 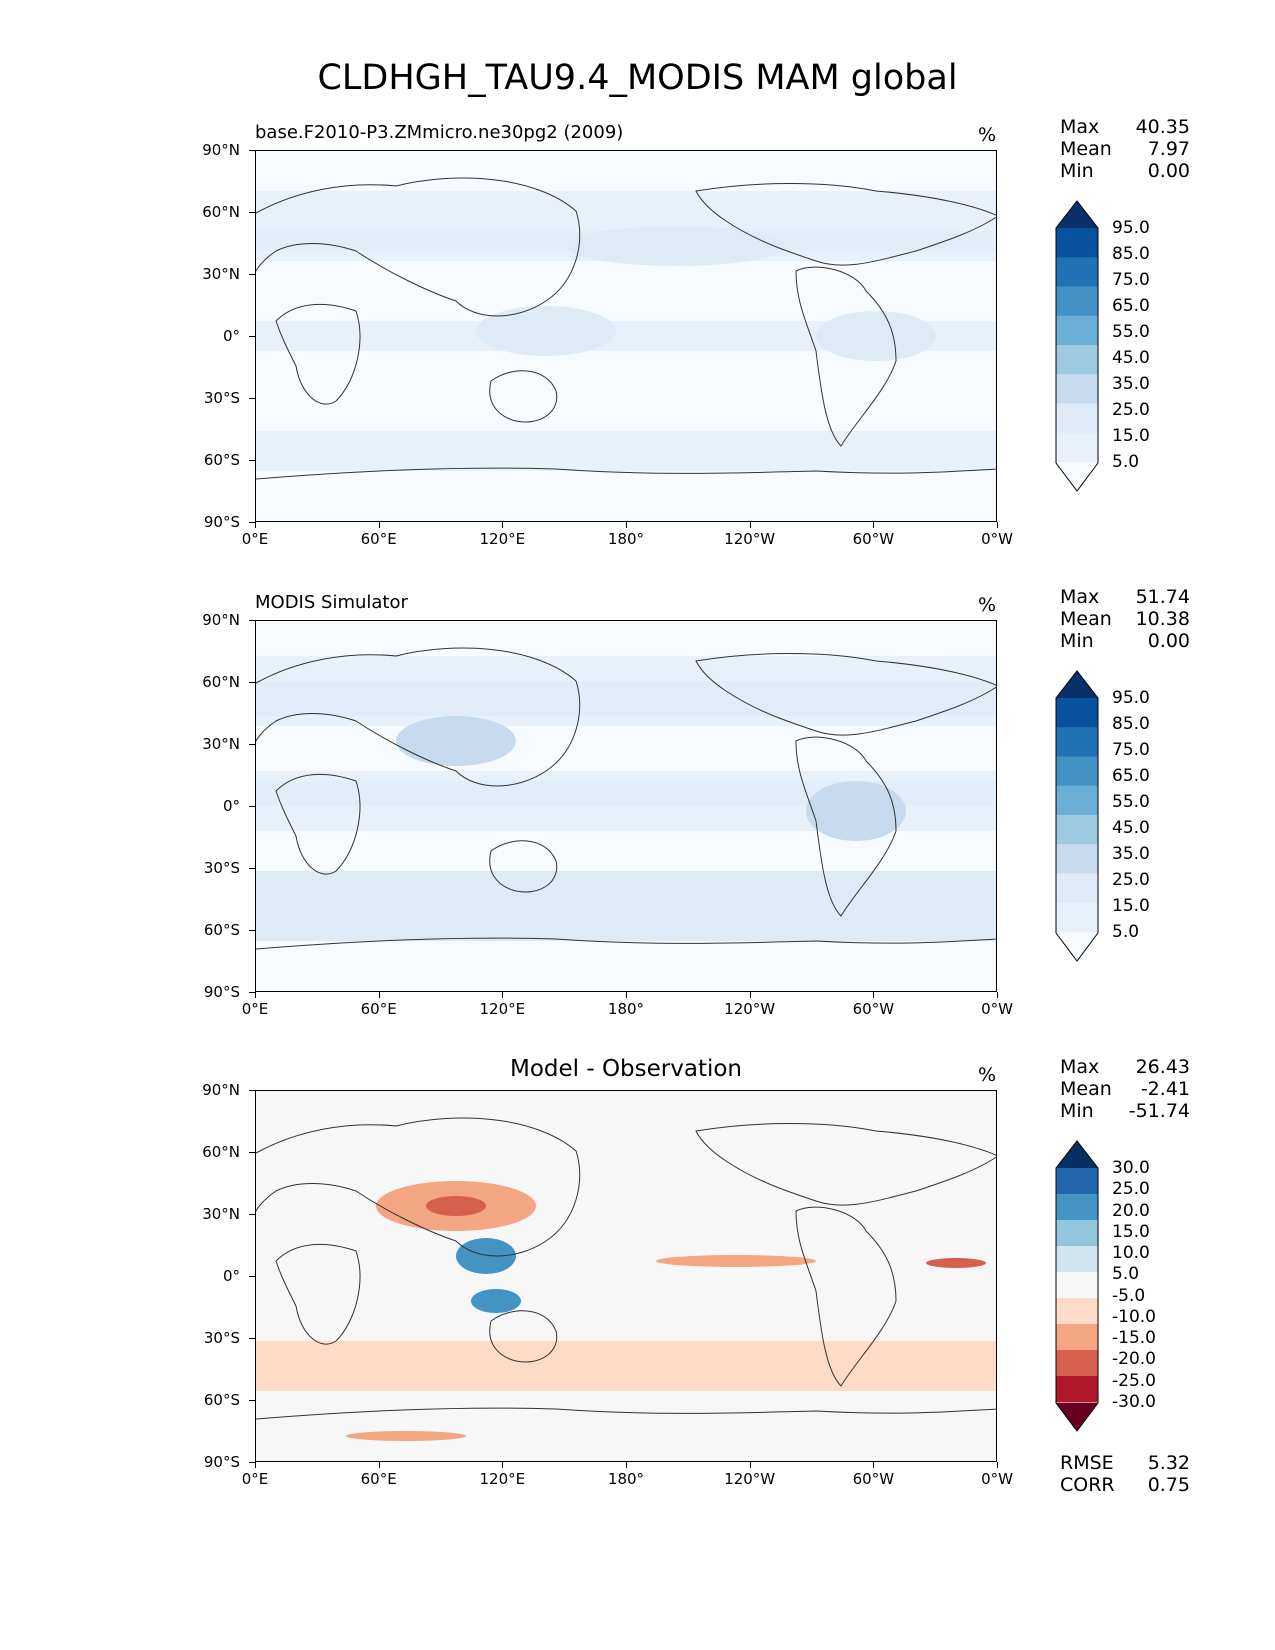 What do you see at coordinates (1087, 1463) in the screenshot?
I see `metric-label: RMSE` at bounding box center [1087, 1463].